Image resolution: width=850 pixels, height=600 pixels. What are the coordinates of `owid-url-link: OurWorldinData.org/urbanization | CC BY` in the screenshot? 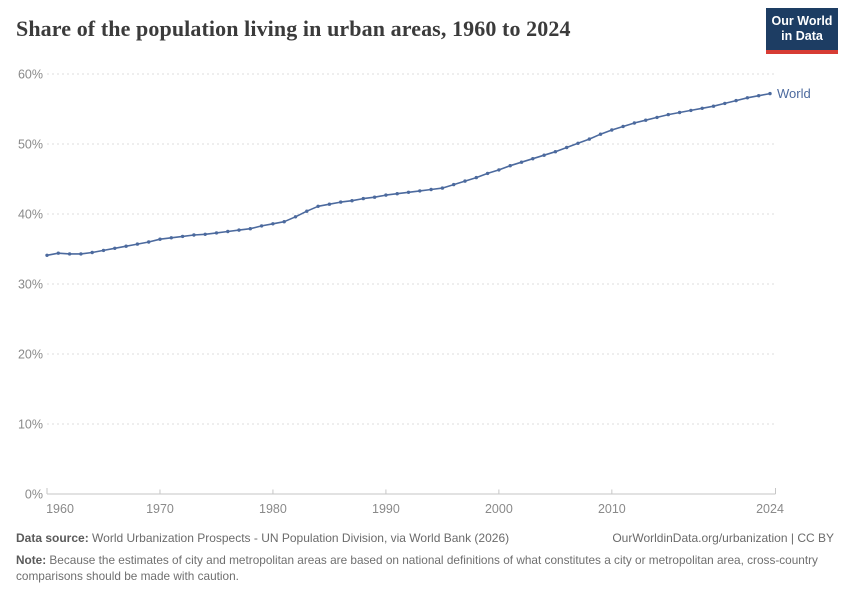 It's located at (723, 538).